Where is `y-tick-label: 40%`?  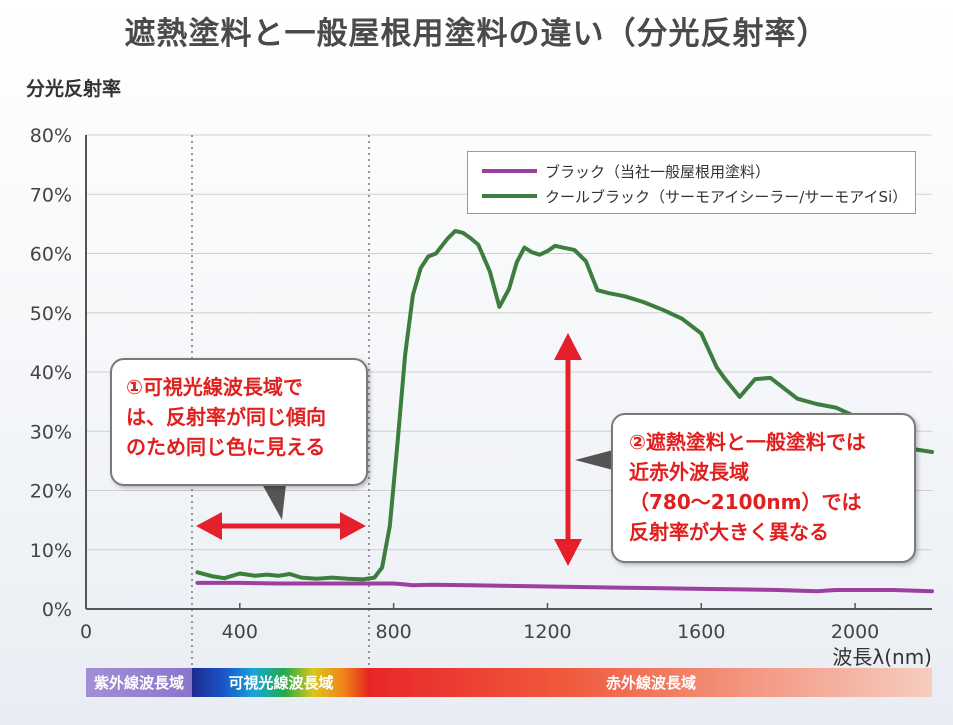 y-tick-label: 40% is located at coordinates (51, 373).